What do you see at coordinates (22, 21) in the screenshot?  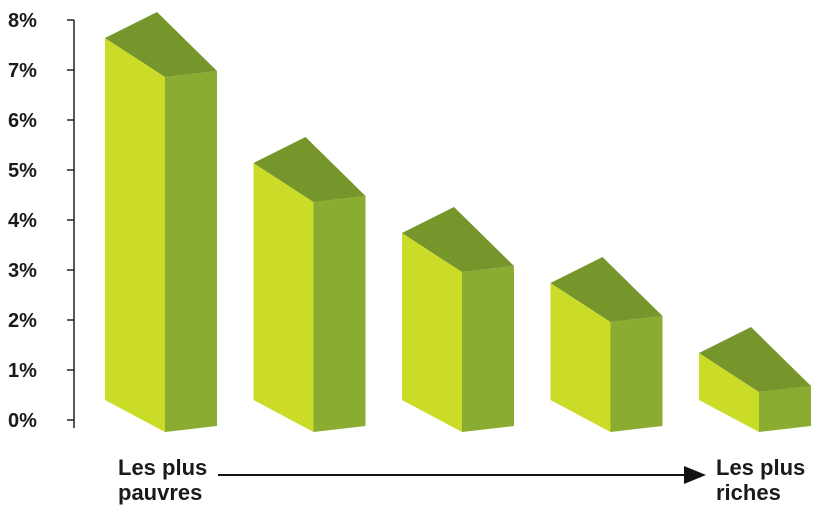 I see `y-tick-label: 8%` at bounding box center [22, 21].